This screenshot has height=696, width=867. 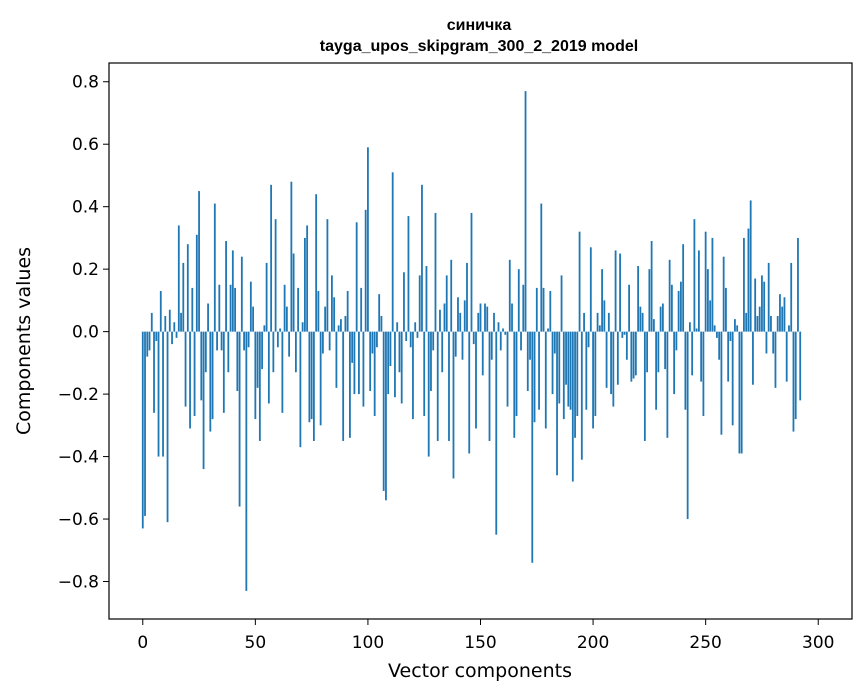 I want to click on x-tick-label: 250, so click(x=705, y=643).